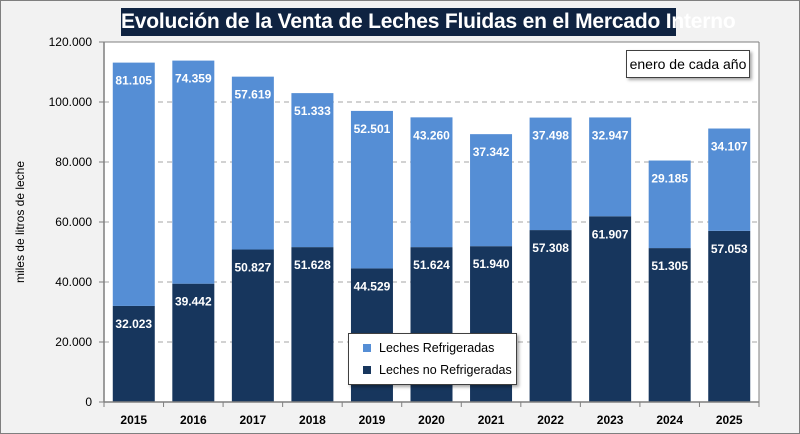  What do you see at coordinates (669, 179) in the screenshot?
I see `data-label-refrigeradas: 29.185` at bounding box center [669, 179].